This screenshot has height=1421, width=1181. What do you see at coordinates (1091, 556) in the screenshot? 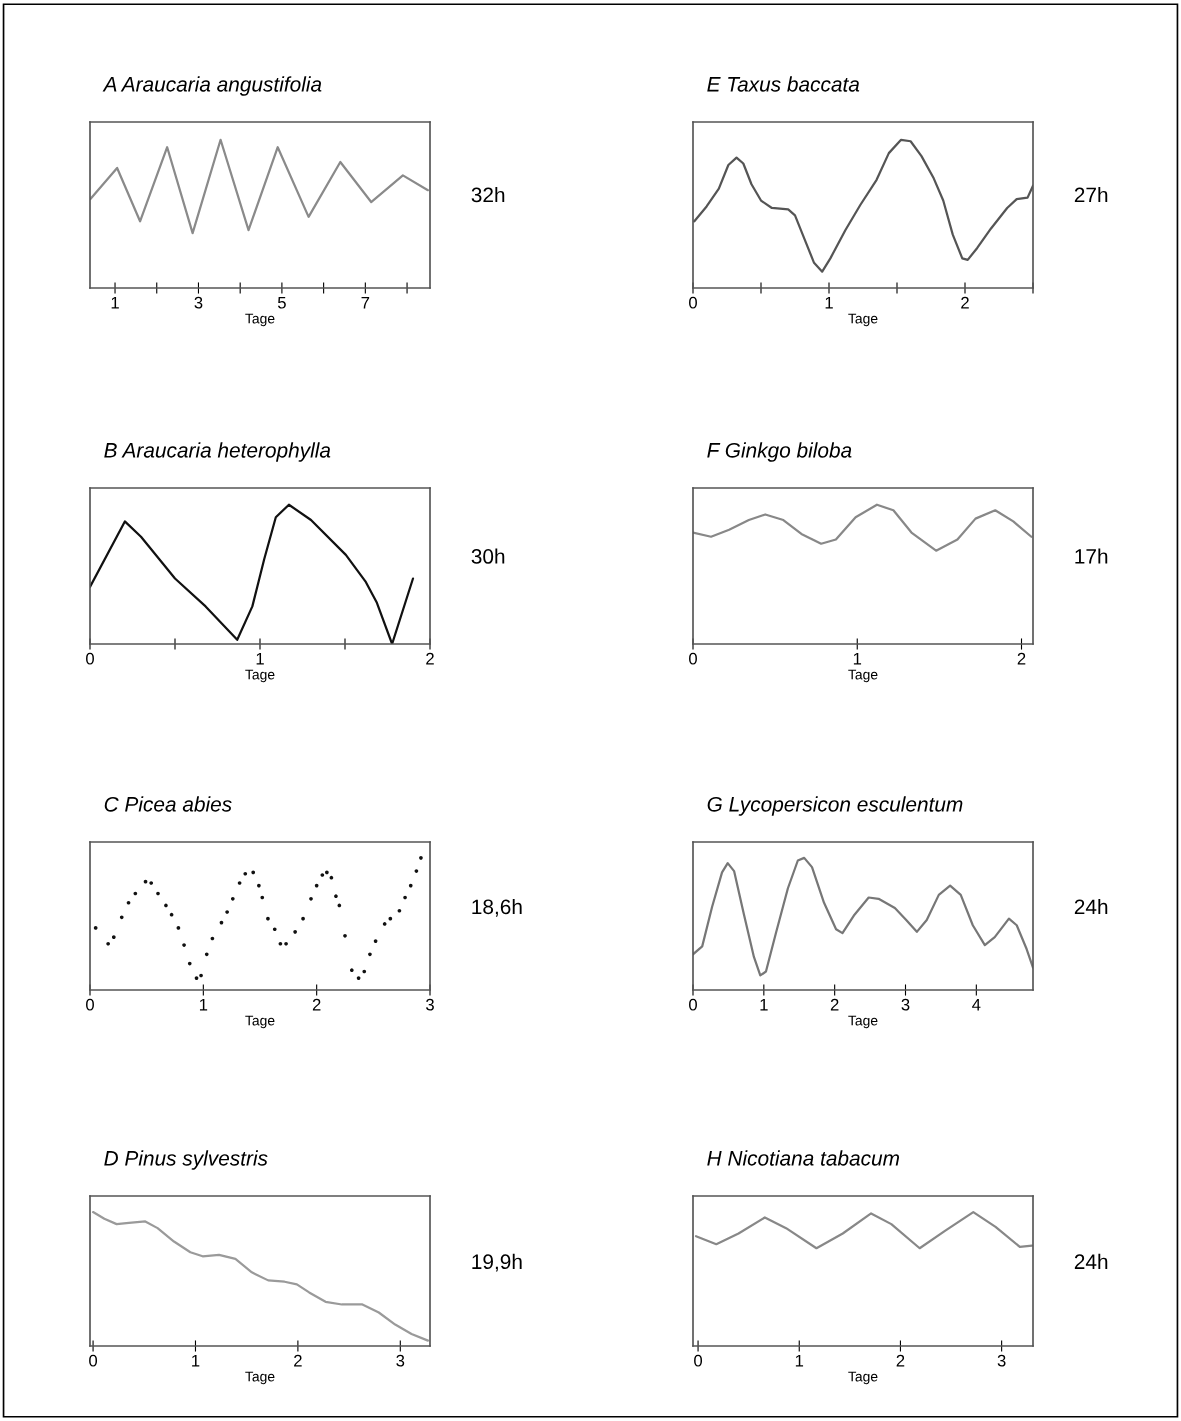
I see `text: 17h` at bounding box center [1091, 556].